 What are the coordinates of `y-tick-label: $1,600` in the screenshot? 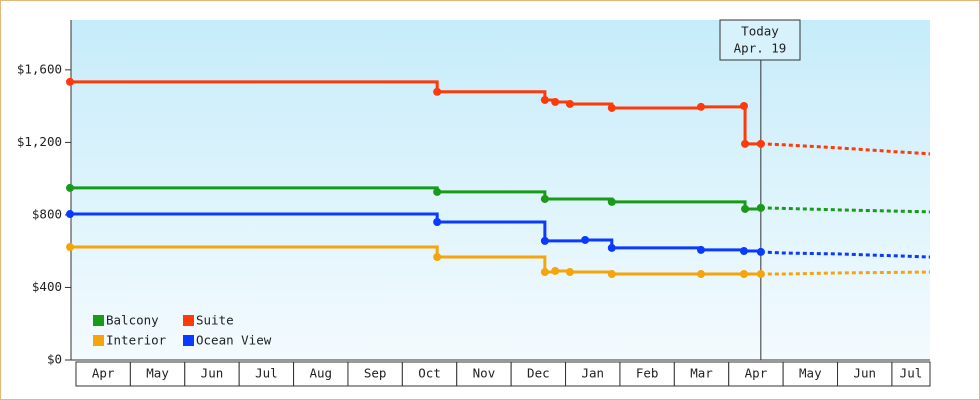 It's located at (39, 68).